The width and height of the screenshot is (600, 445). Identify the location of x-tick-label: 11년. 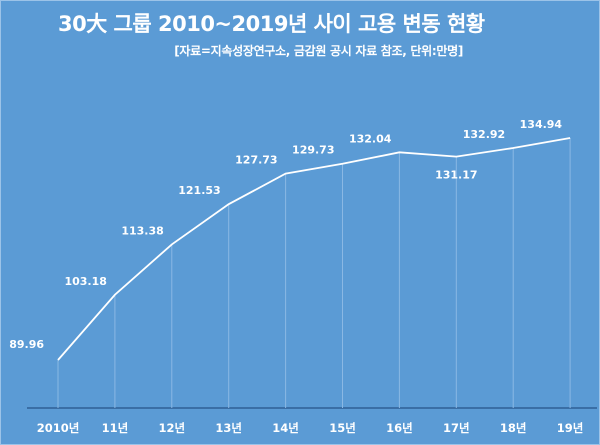
(115, 428).